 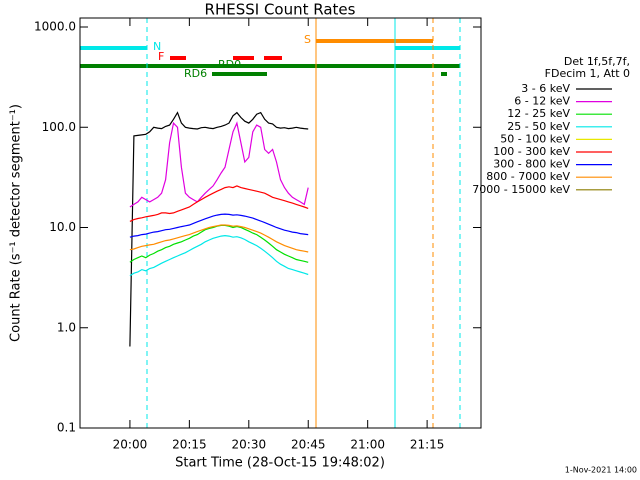 What do you see at coordinates (249, 445) in the screenshot?
I see `x-tick-label: 20:30` at bounding box center [249, 445].